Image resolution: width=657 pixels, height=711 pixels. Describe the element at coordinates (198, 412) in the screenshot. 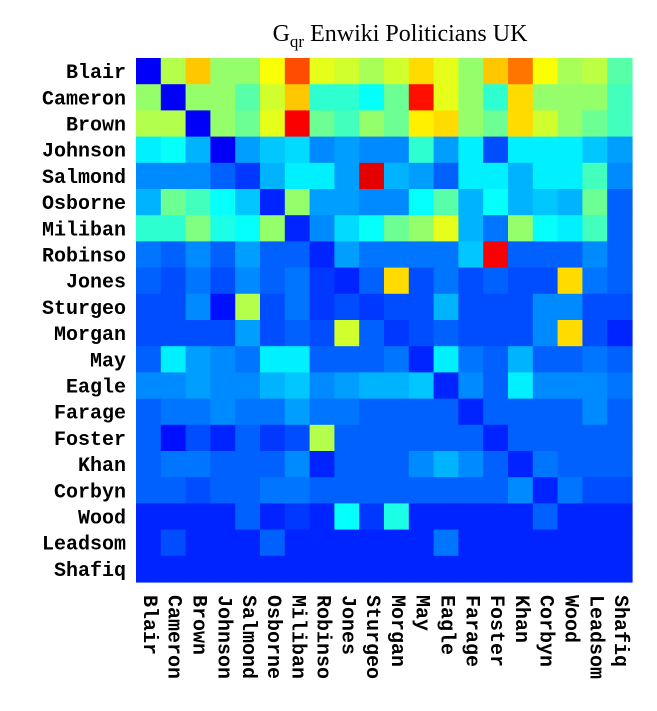

I see `heatmap-cell-farage-brown` at that location.